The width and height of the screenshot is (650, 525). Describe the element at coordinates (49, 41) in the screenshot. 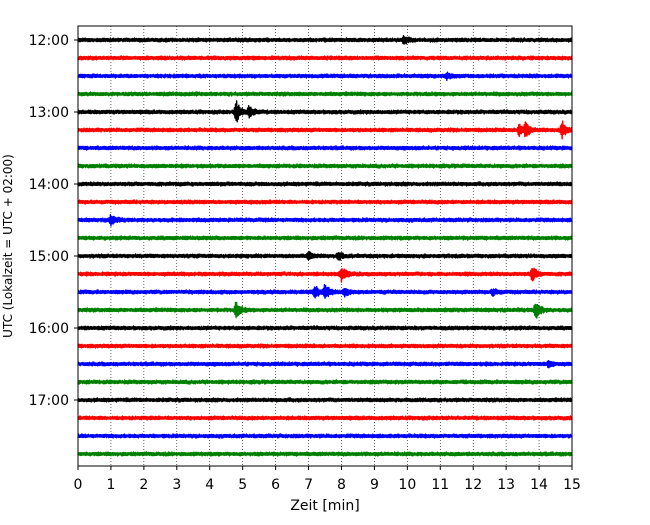

I see `y-tick-label-12:00: 12:00` at that location.